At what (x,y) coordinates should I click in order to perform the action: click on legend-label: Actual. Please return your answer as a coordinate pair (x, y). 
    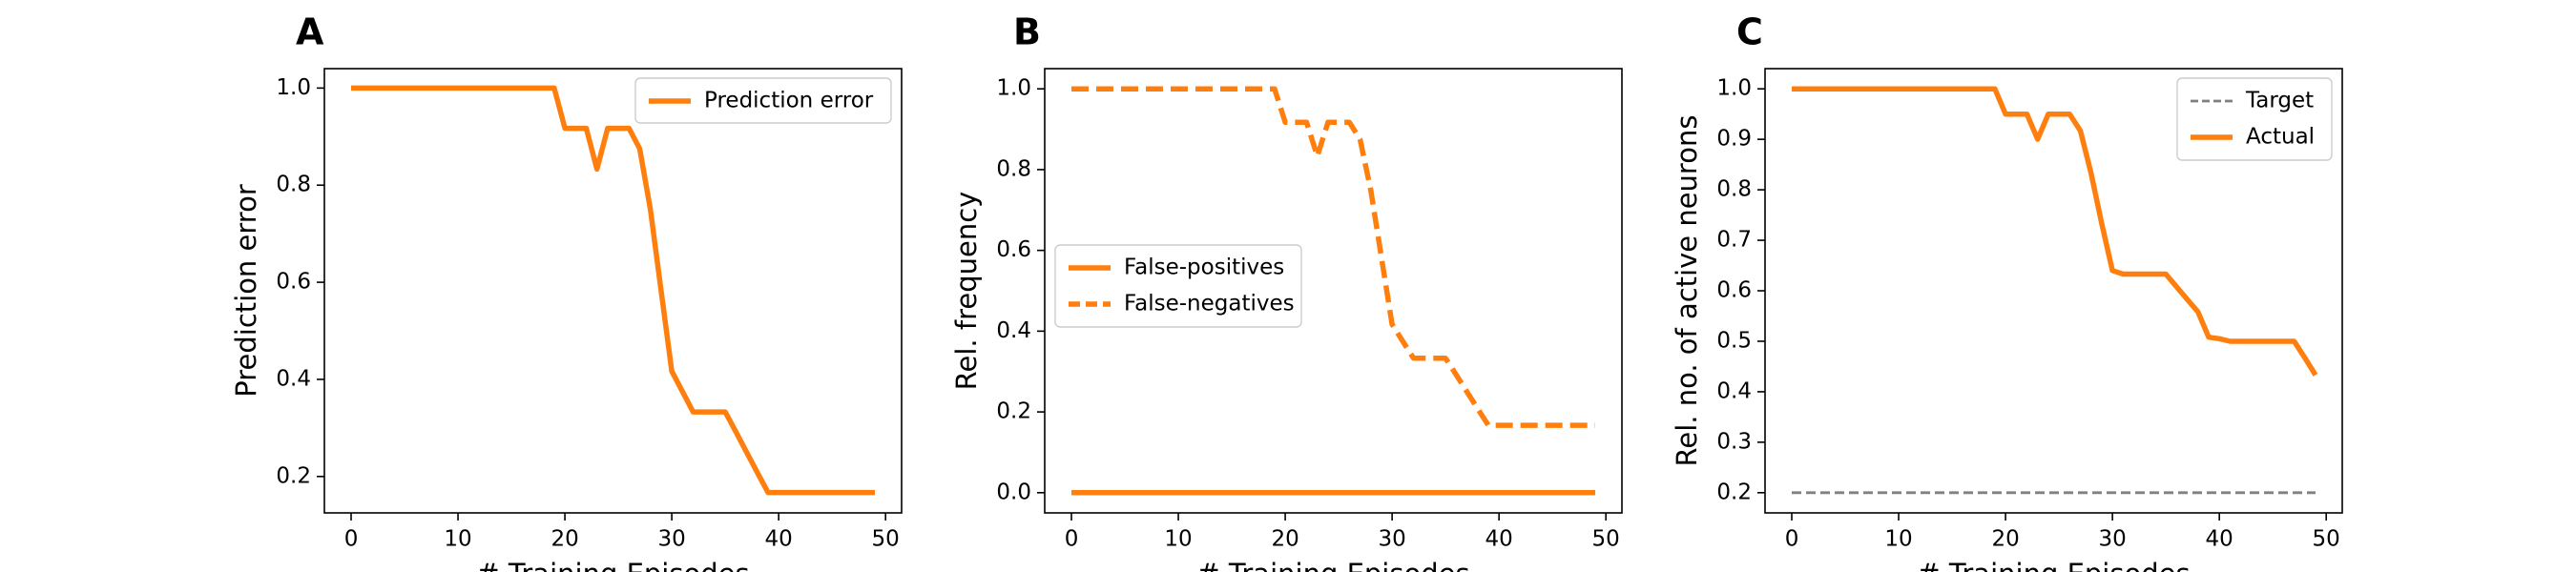
    Looking at the image, I should click on (2280, 137).